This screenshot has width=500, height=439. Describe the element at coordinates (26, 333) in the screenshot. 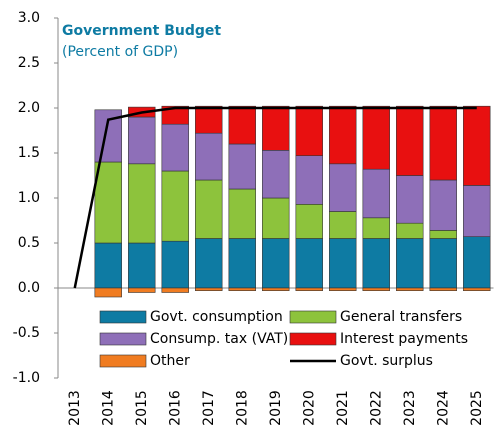

I see `y-tick-label: -0.5` at that location.